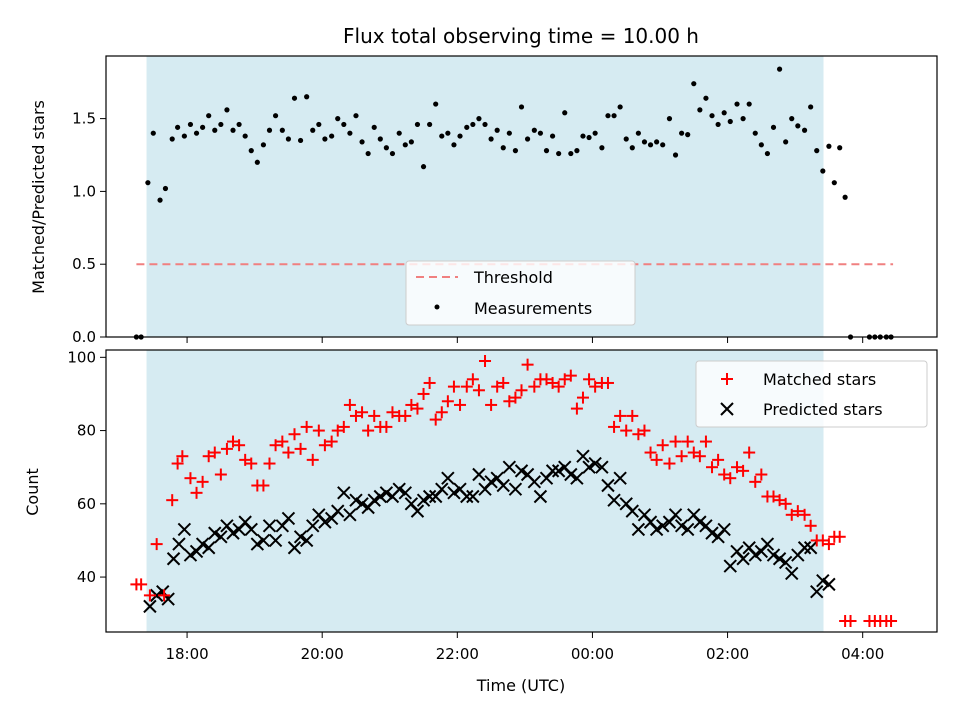  What do you see at coordinates (84, 191) in the screenshot?
I see `y-tick-label: 1.0` at bounding box center [84, 191].